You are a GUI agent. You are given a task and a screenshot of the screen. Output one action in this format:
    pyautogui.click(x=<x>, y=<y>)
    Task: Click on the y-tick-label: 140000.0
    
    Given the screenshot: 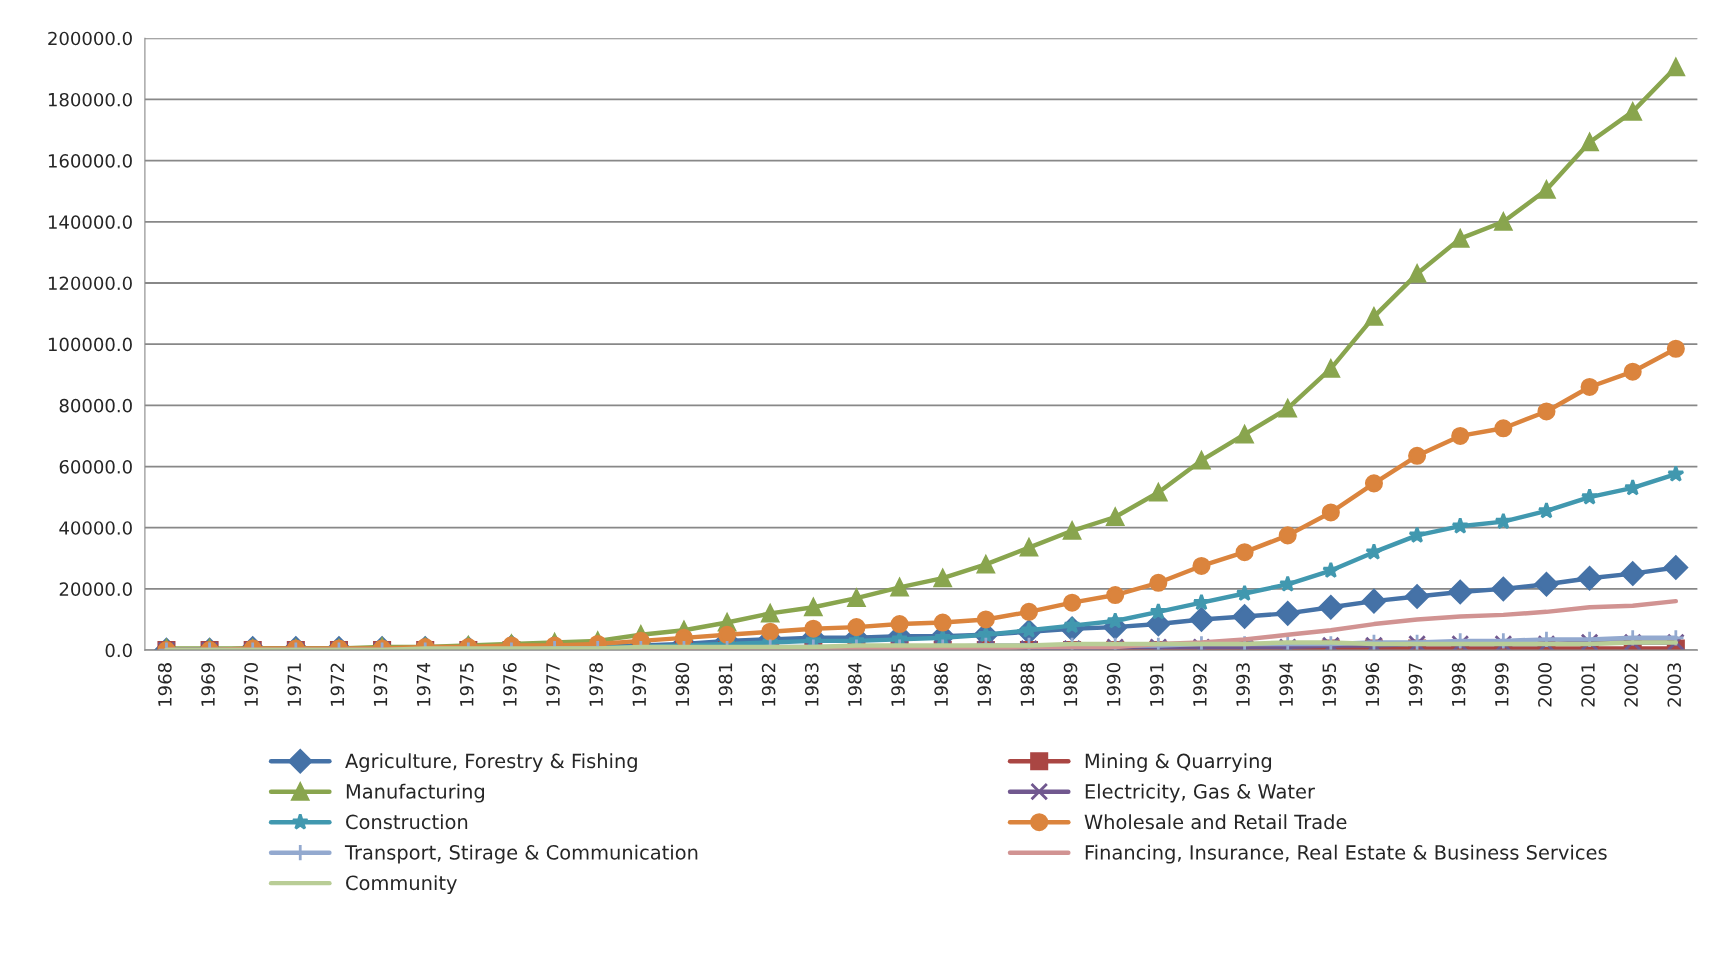 What is the action you would take?
    pyautogui.click(x=90, y=222)
    